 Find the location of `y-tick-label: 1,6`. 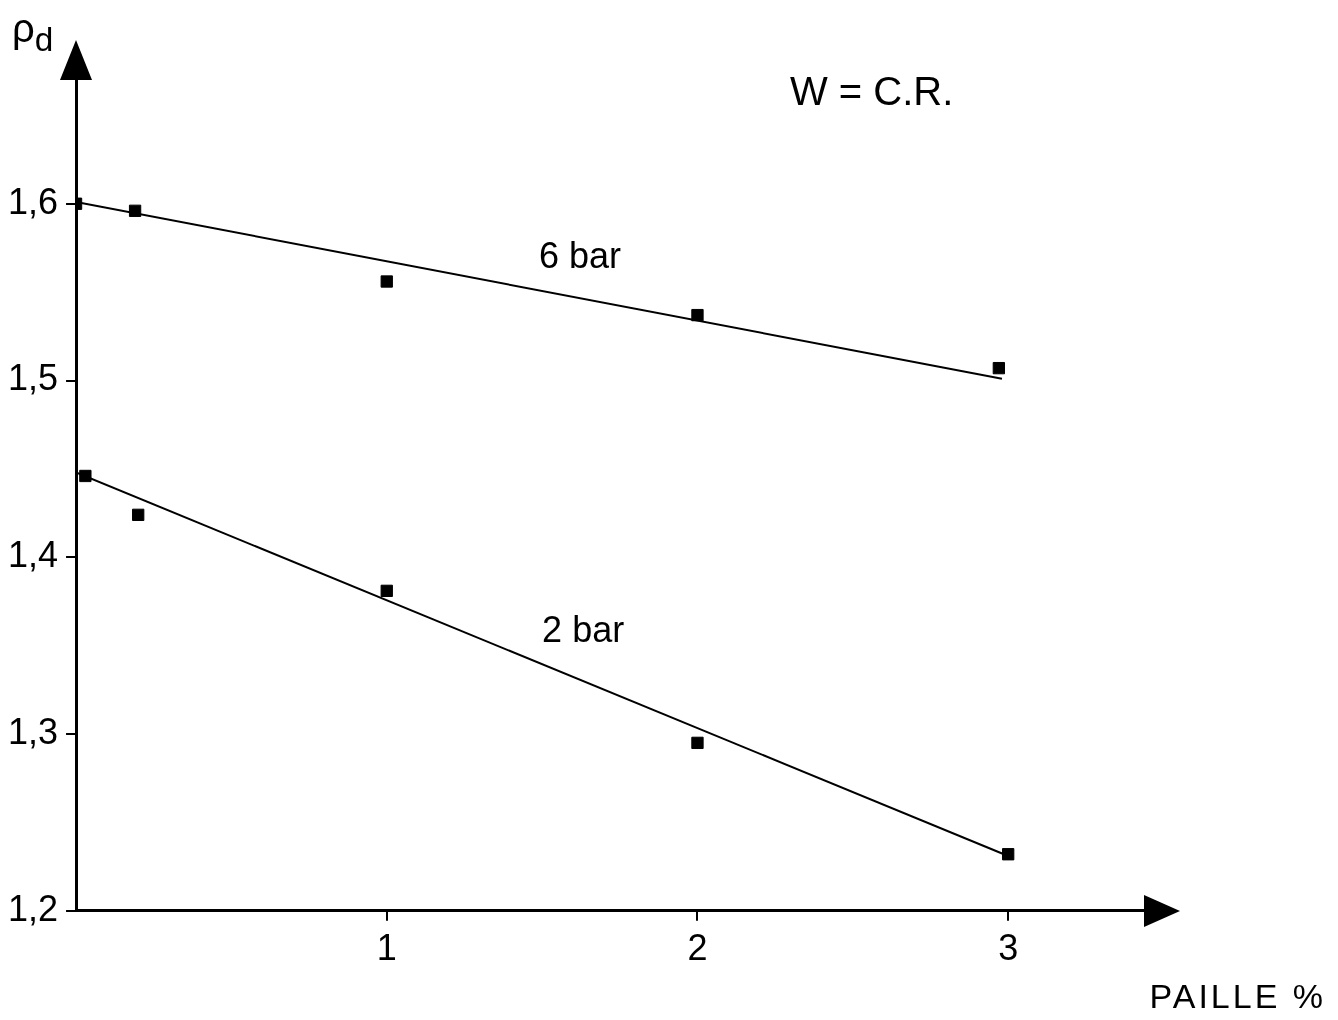

y-tick-label: 1,6 is located at coordinates (33, 201).